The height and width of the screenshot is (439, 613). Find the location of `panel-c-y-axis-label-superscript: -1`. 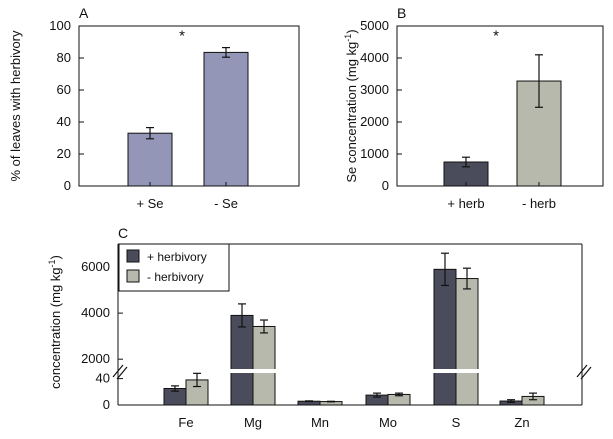

panel-c-y-axis-label-superscript: -1 is located at coordinates (52, 263).